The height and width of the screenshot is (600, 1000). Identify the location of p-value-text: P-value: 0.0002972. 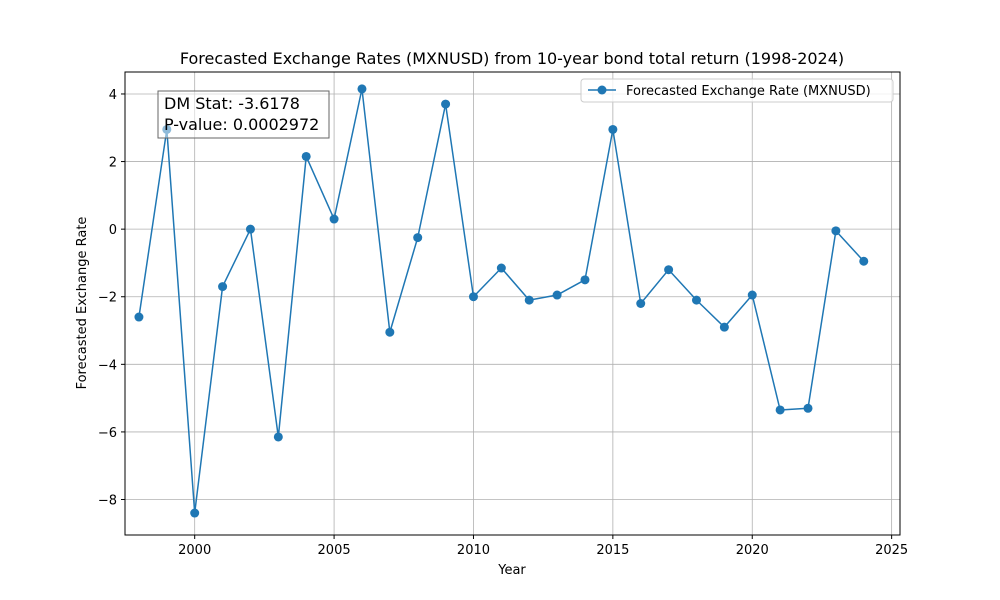
(241, 124).